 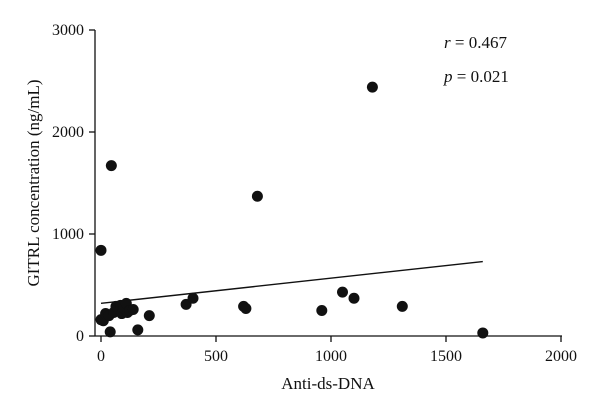 I want to click on r-annotation: r = 0.467, so click(x=475, y=42).